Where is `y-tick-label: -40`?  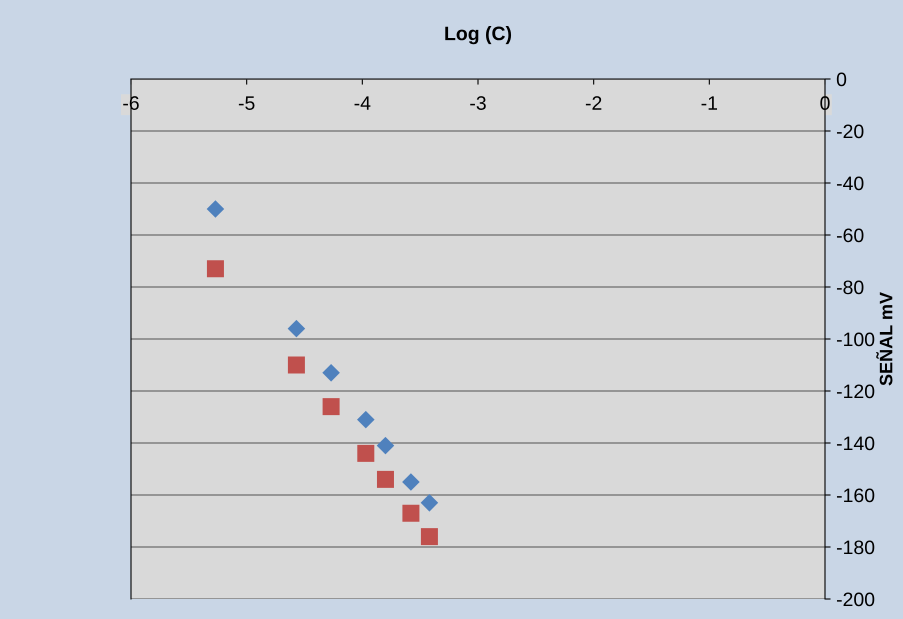
y-tick-label: -40 is located at coordinates (850, 183).